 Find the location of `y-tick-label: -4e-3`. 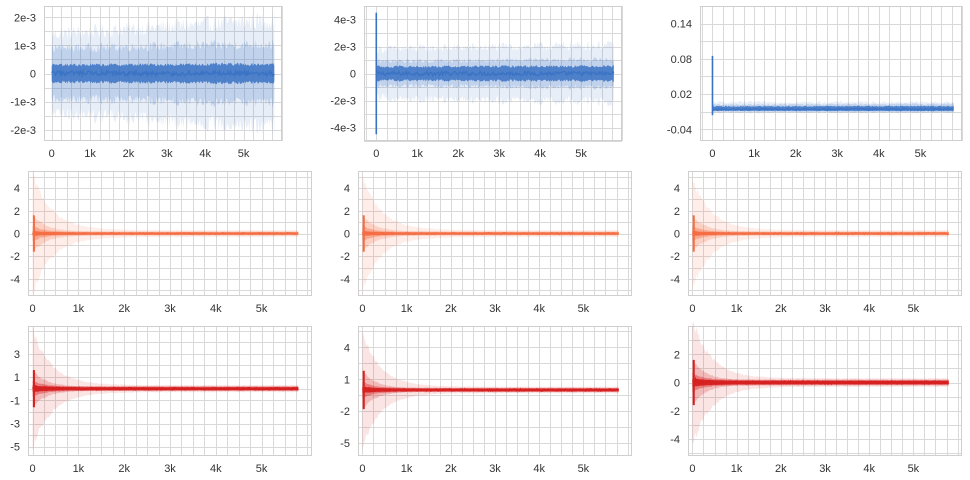

y-tick-label: -4e-3 is located at coordinates (343, 129).